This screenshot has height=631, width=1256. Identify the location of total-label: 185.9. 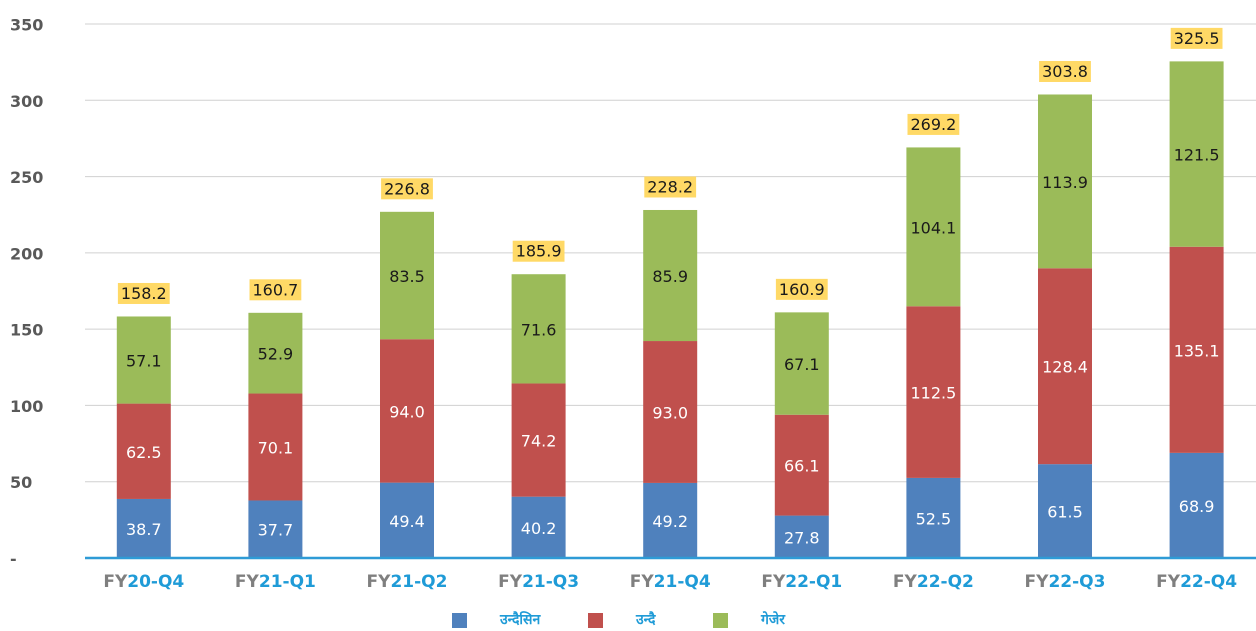
(539, 251).